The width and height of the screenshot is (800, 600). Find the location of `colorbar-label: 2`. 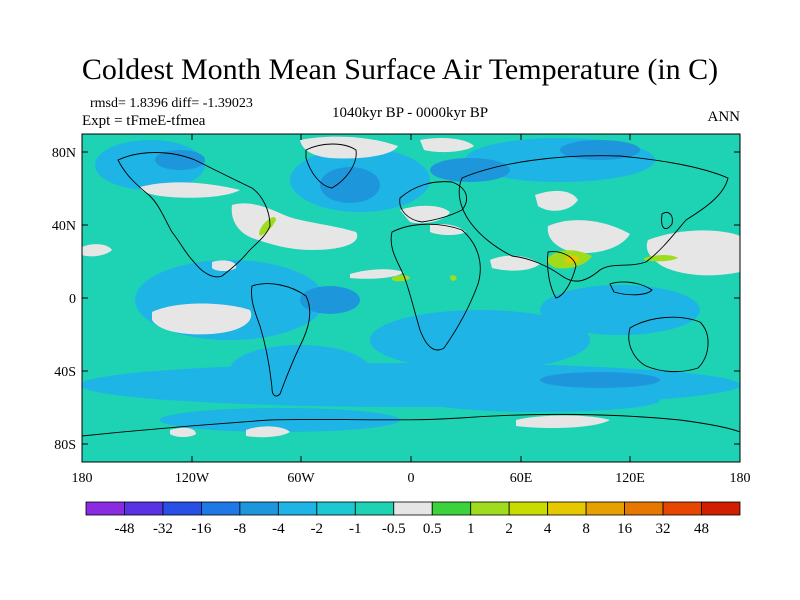

colorbar-label: 2 is located at coordinates (509, 529).